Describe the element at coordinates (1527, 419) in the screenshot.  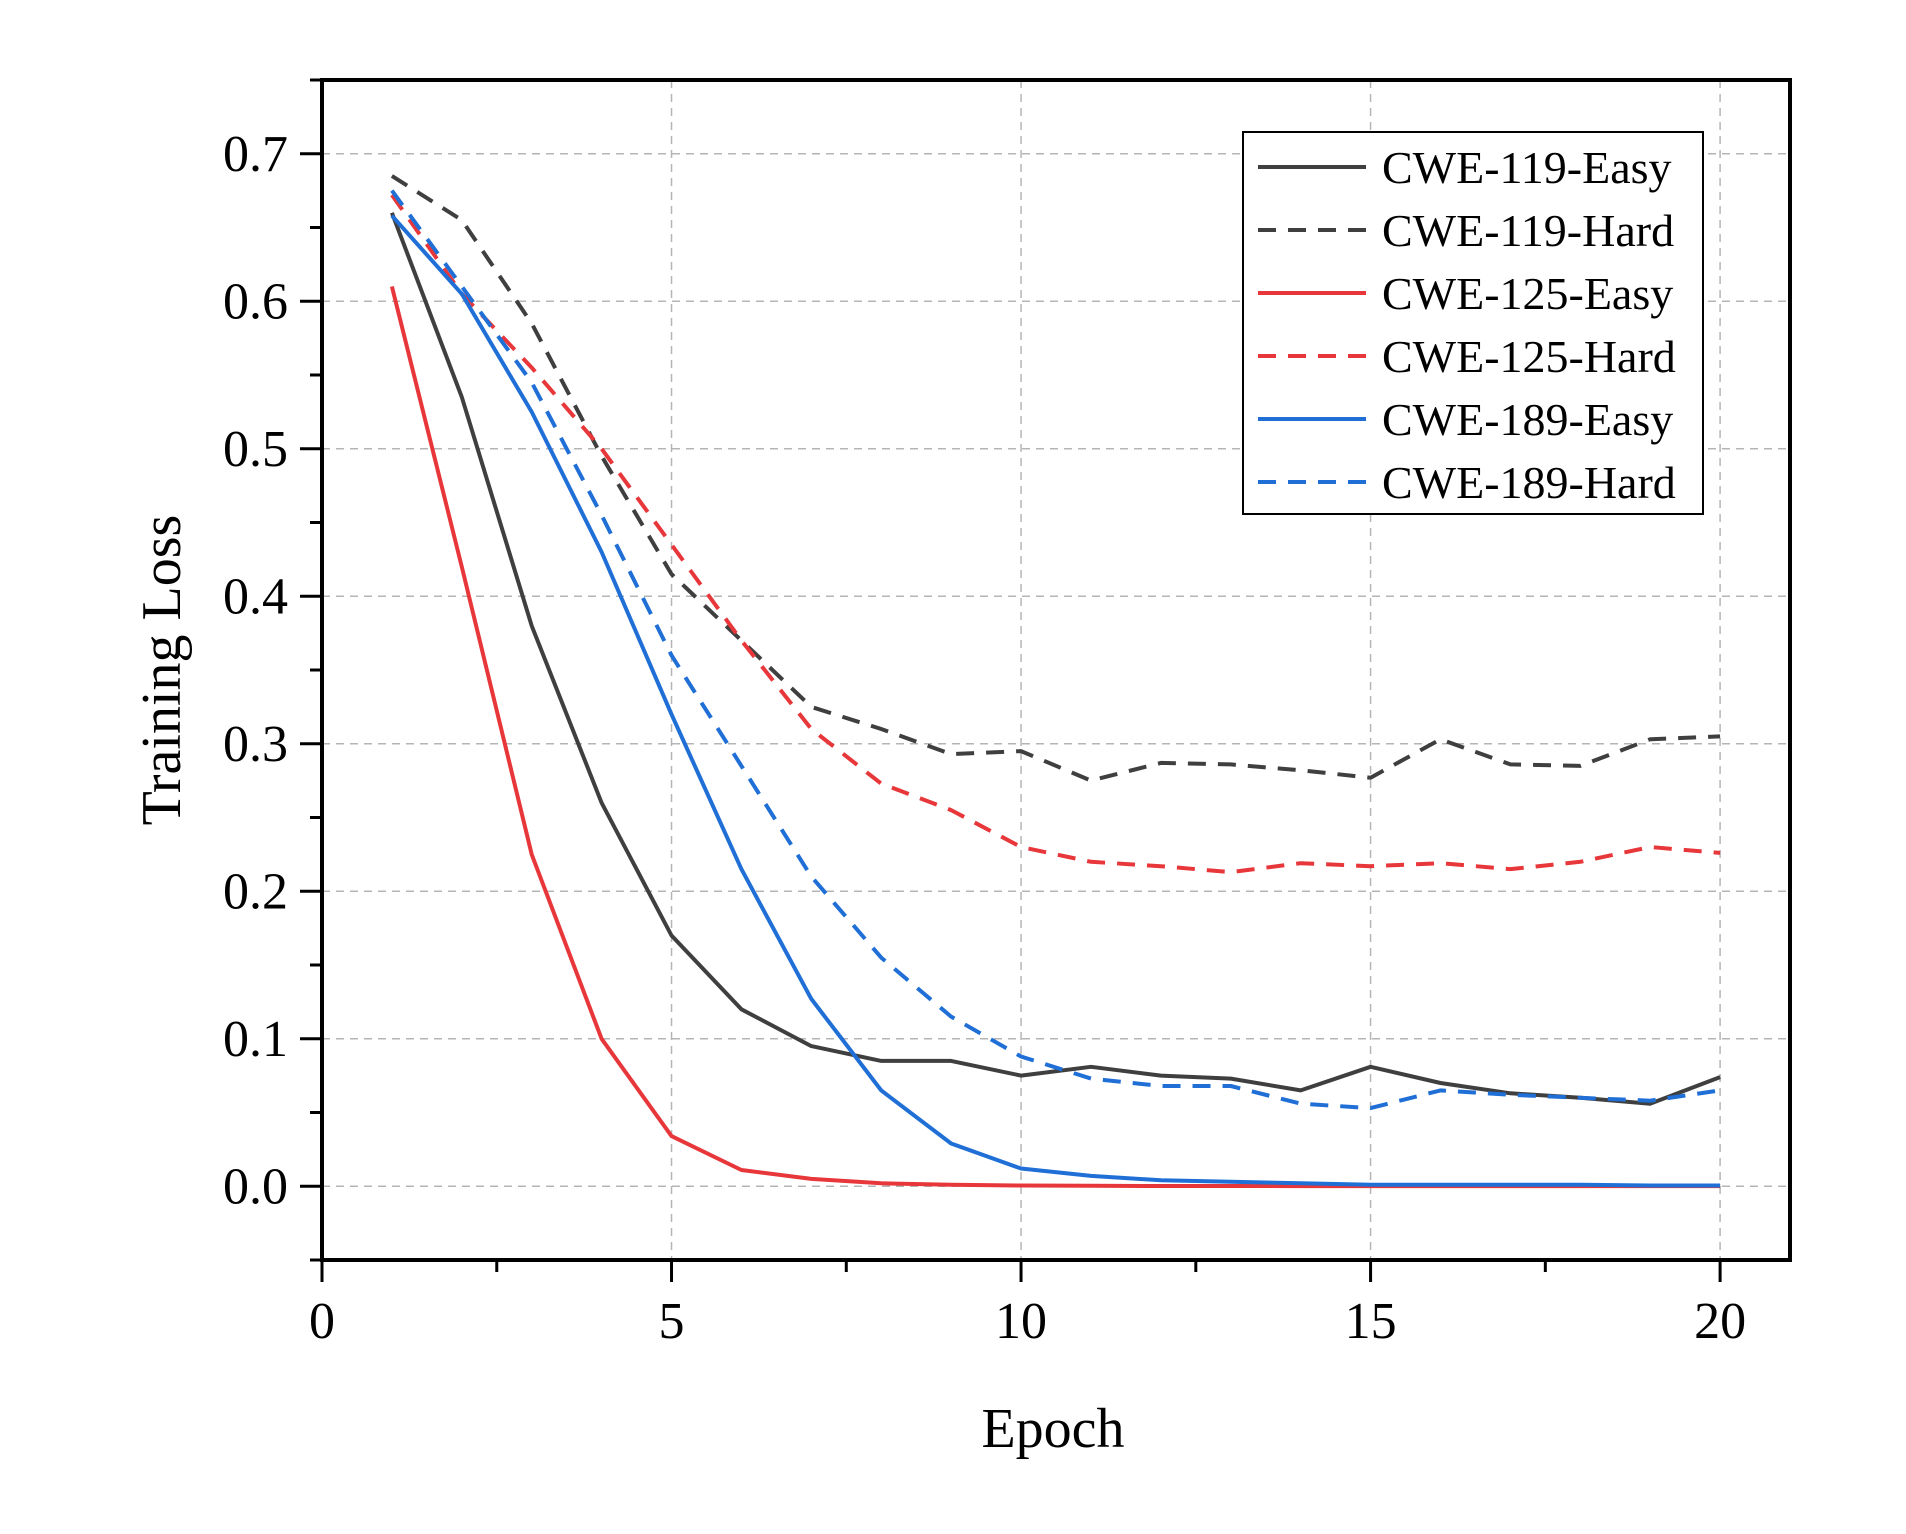
I see `legend-label: CWE-189-Easy` at that location.